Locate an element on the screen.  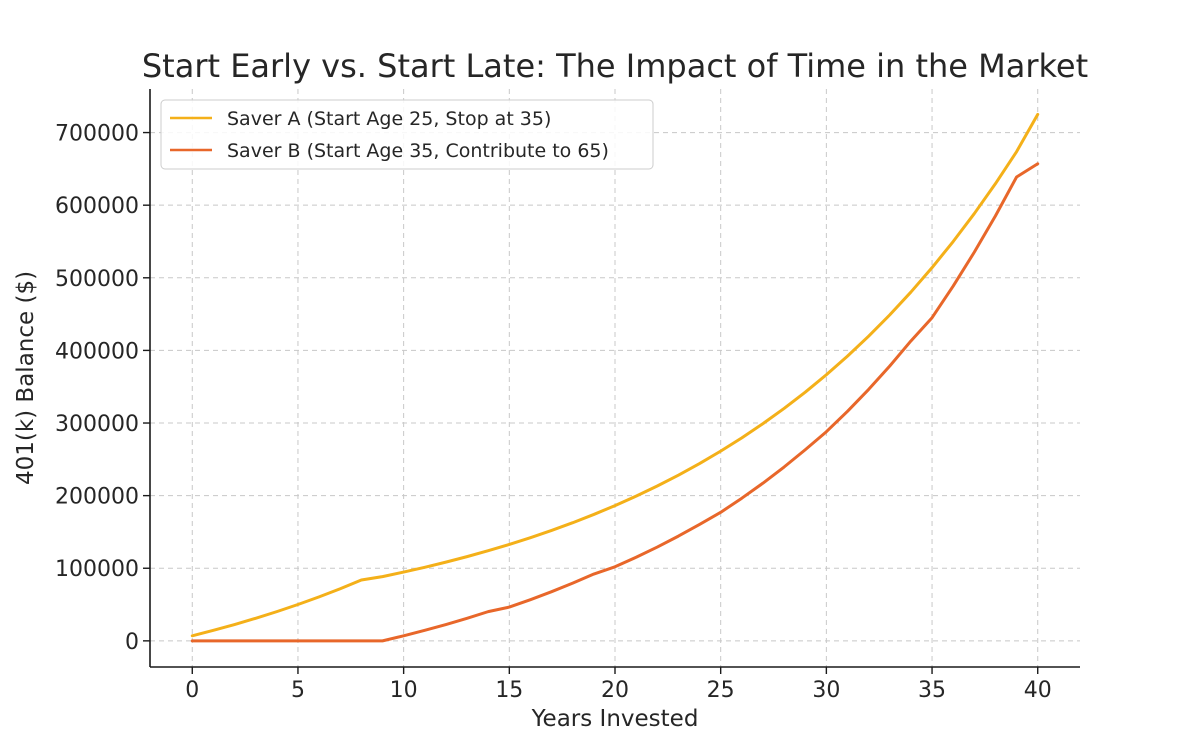
legend-label-saver-b: Saver B (Start Age 35, Contribute to 65) is located at coordinates (418, 151).